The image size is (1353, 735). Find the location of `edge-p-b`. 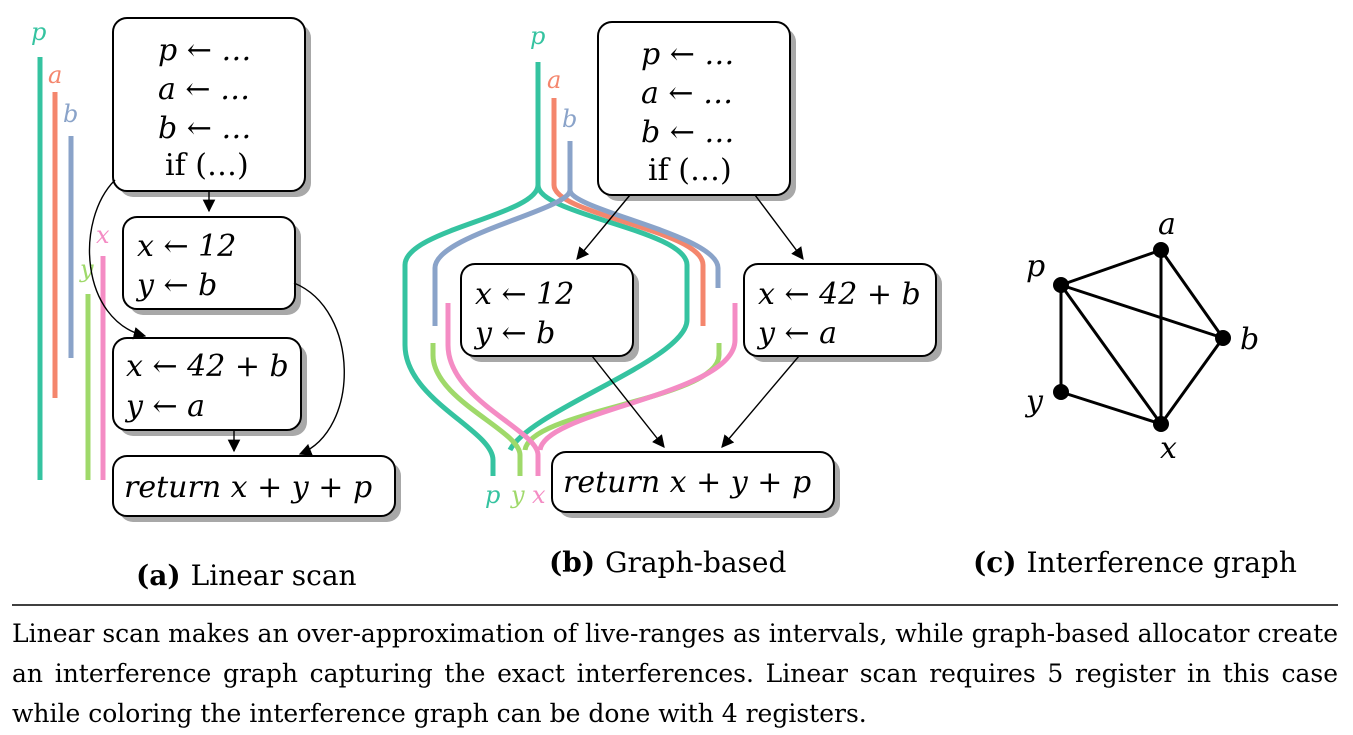

edge-p-b is located at coordinates (1142, 311).